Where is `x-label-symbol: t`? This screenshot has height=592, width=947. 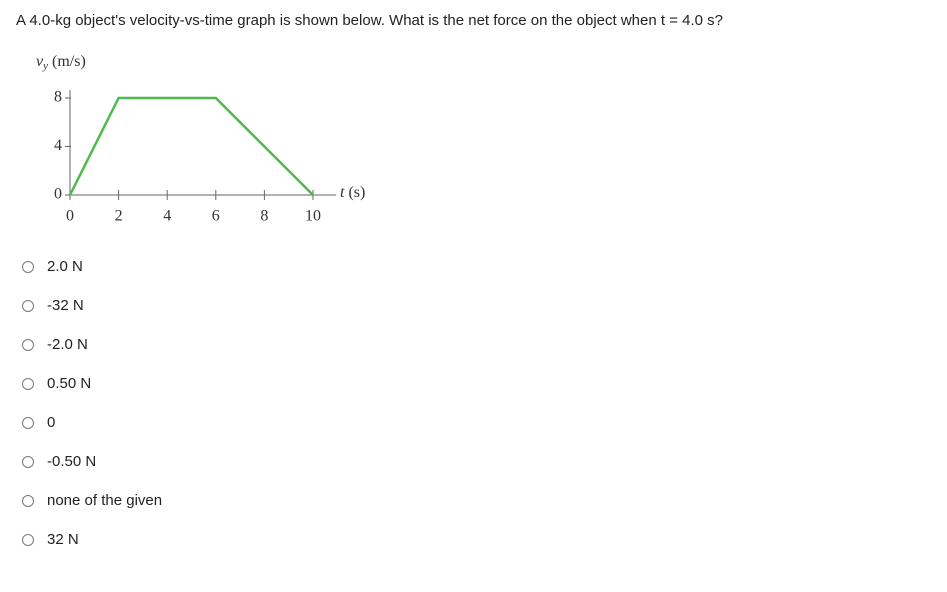
x-label-symbol: t is located at coordinates (342, 192).